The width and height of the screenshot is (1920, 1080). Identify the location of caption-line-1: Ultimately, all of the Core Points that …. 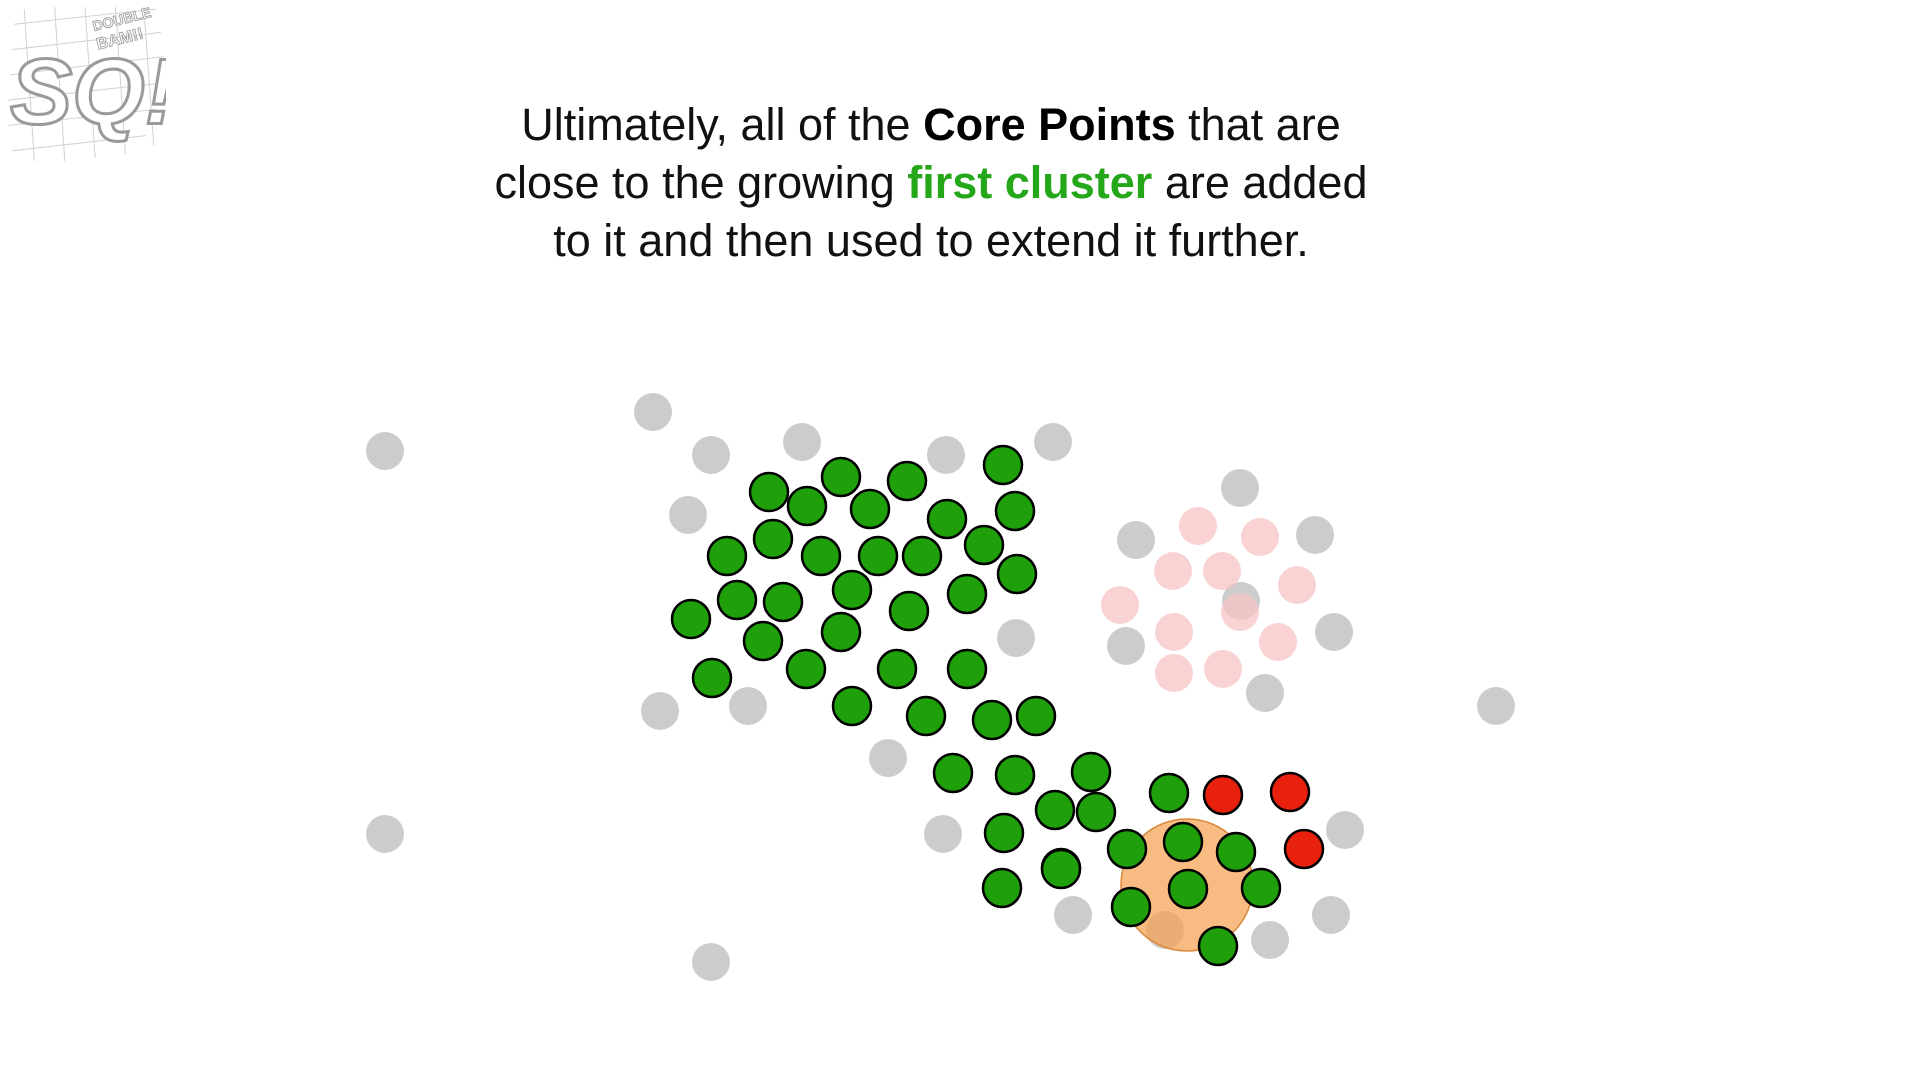
(931, 124).